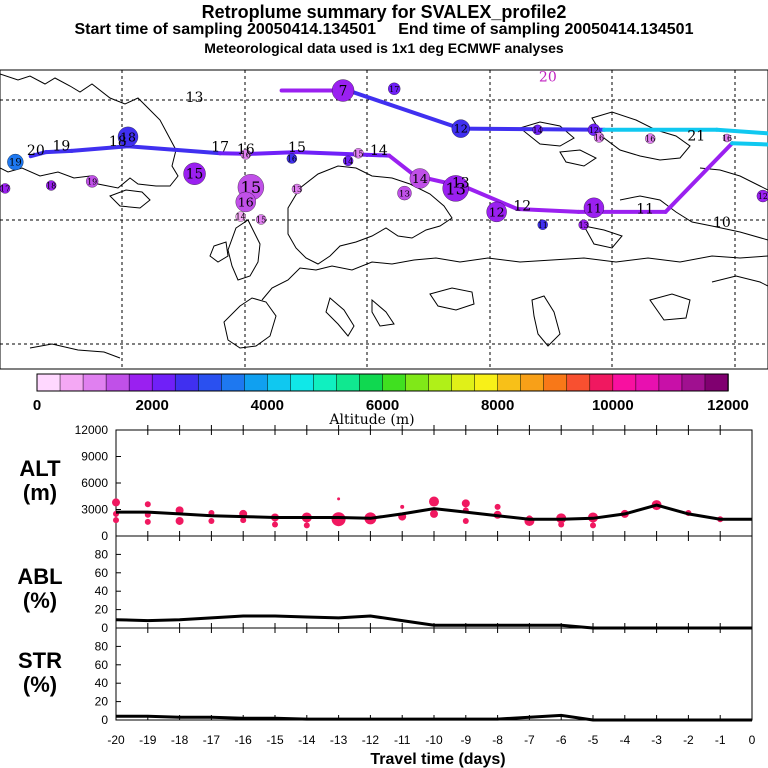 This screenshot has width=768, height=768. What do you see at coordinates (343, 91) in the screenshot?
I see `cluster-label: 7` at bounding box center [343, 91].